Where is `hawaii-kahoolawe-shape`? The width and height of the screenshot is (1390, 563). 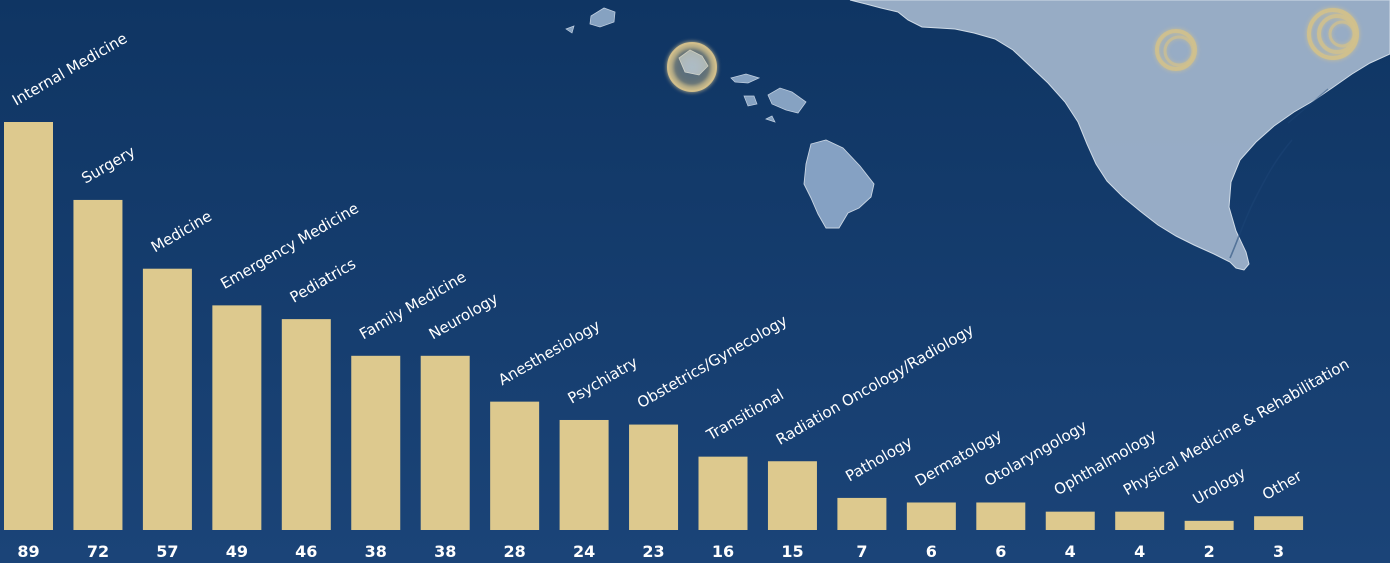 hawaii-kahoolawe-shape is located at coordinates (770, 119).